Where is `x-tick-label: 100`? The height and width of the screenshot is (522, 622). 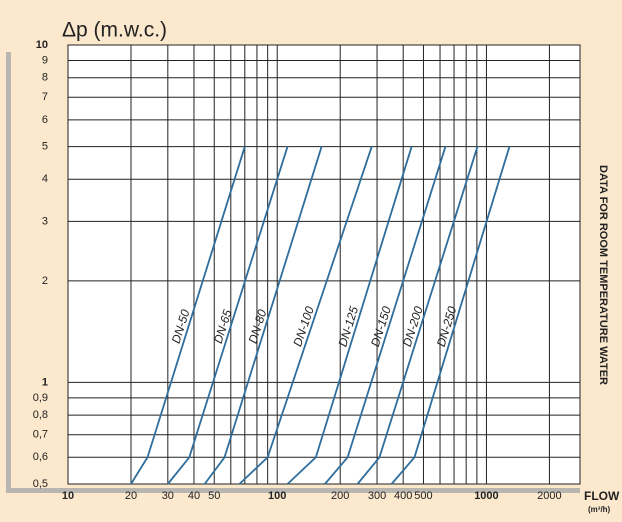
x-tick-label: 100 is located at coordinates (277, 496).